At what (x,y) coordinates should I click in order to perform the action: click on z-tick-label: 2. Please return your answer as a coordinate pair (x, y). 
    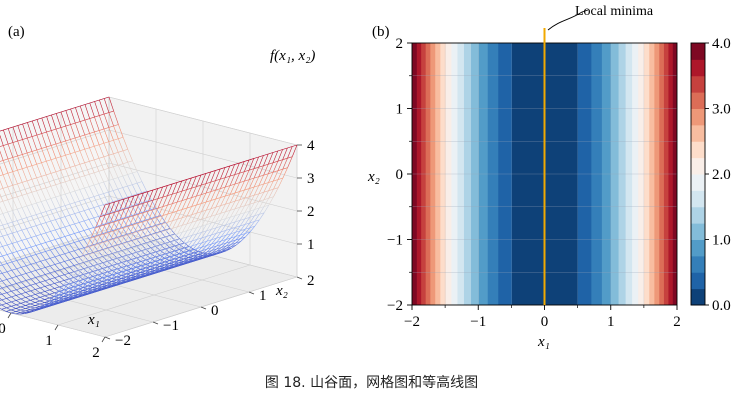
    Looking at the image, I should click on (311, 212).